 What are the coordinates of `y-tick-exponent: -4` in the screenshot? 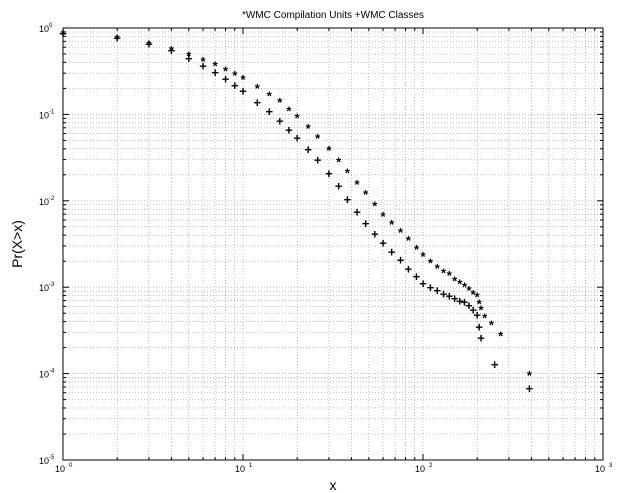 It's located at (52, 372).